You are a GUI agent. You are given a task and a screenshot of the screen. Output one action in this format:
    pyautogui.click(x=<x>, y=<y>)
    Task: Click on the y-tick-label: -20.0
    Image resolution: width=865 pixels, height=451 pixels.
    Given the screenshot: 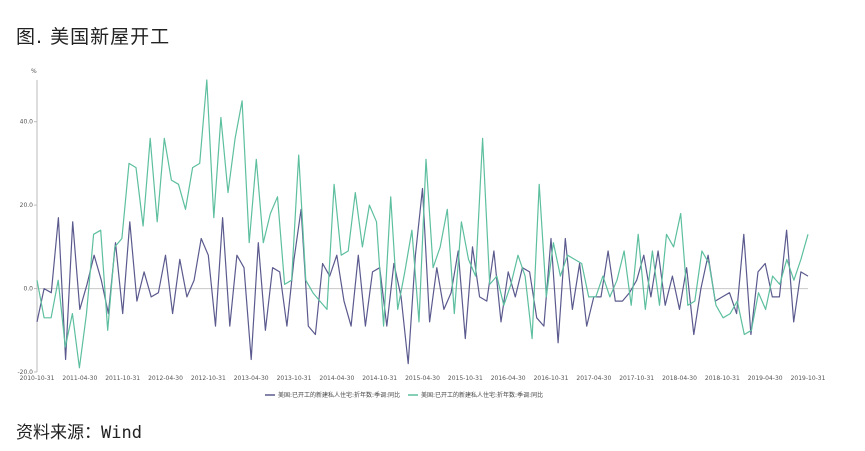 What is the action you would take?
    pyautogui.click(x=25, y=372)
    